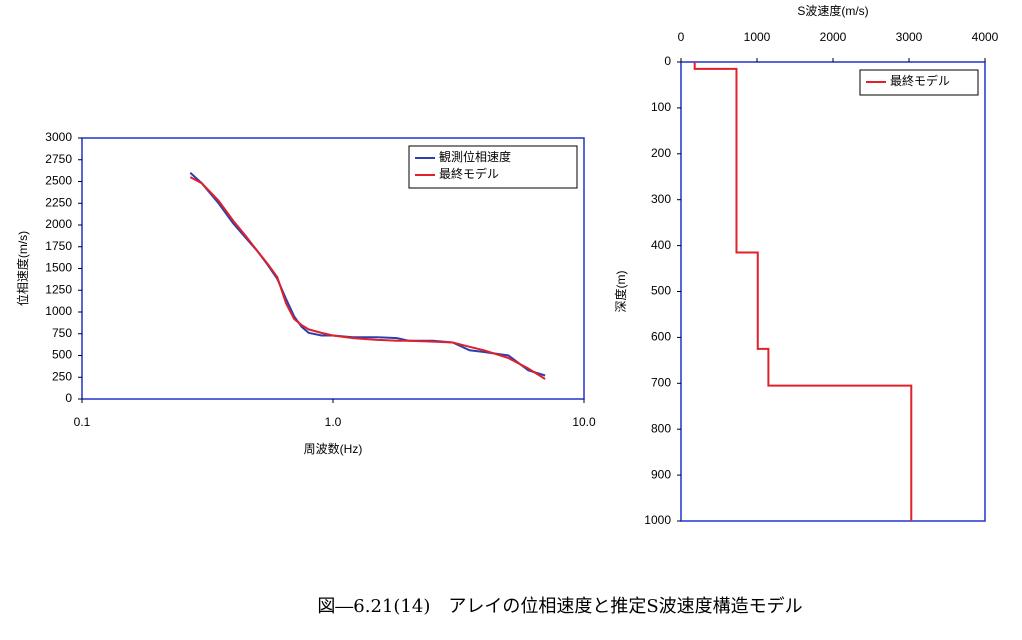 The width and height of the screenshot is (1022, 640). I want to click on y-tick-label: 900, so click(661, 474).